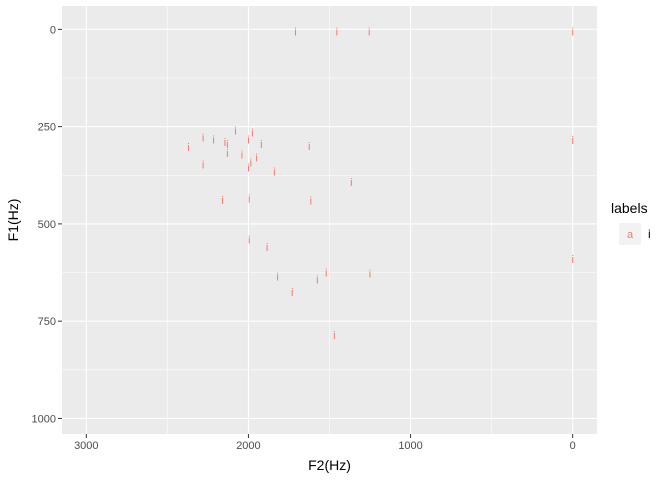  What do you see at coordinates (329, 465) in the screenshot?
I see `x-axis-title: F2(Hz)` at bounding box center [329, 465].